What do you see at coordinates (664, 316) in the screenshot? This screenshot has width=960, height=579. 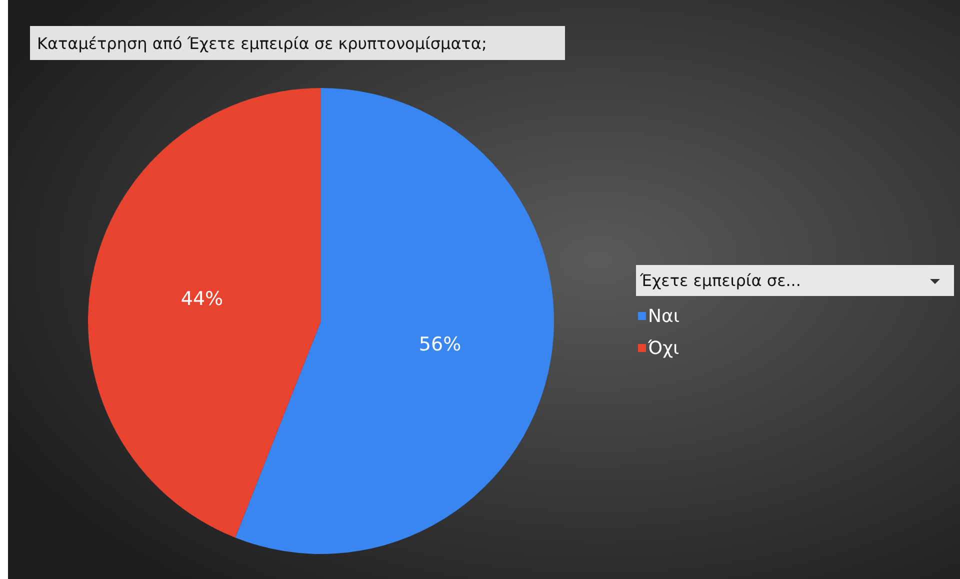 I see `legend-label: Ναι` at bounding box center [664, 316].